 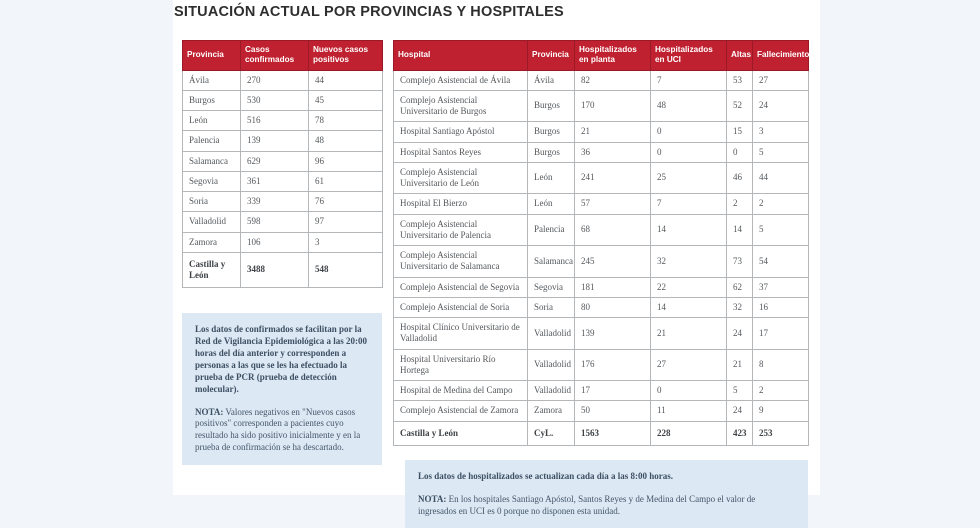 What do you see at coordinates (739, 229) in the screenshot?
I see `discharges-cell: 14` at bounding box center [739, 229].